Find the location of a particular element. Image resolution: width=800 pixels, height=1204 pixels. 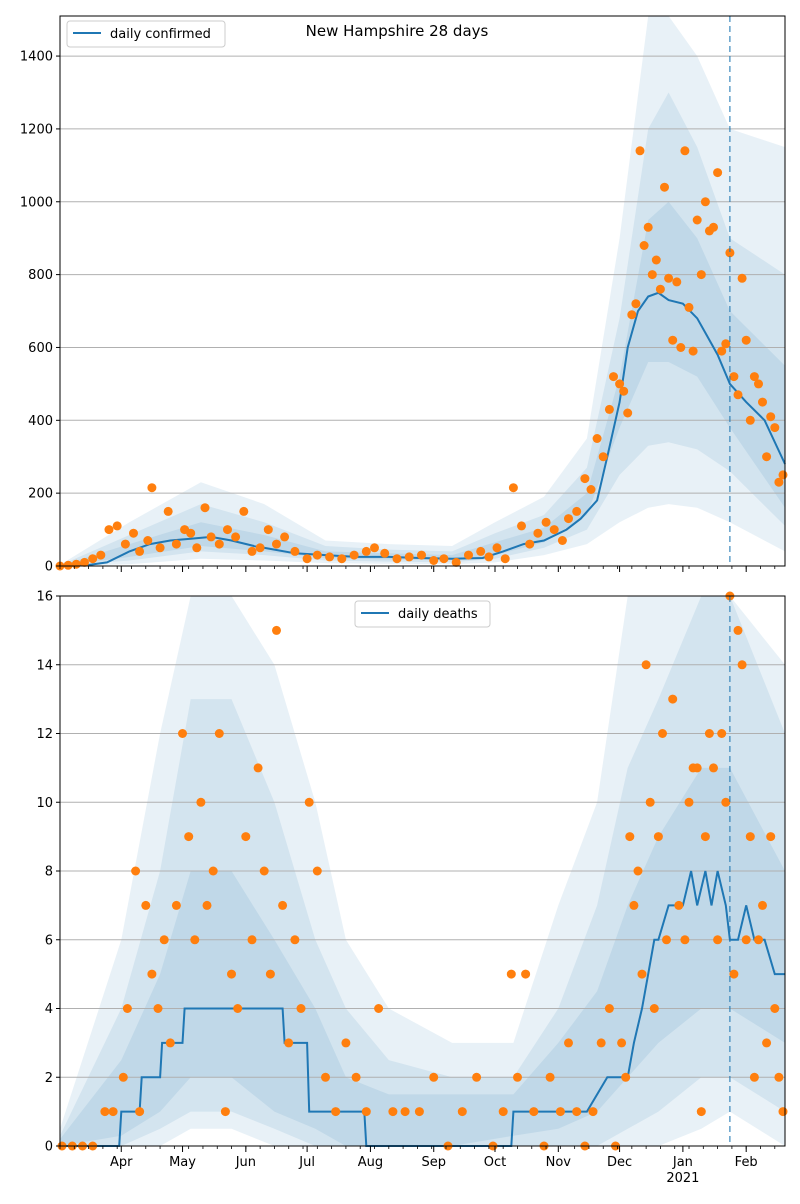

deaths-x-tick-label-Sep: Sep is located at coordinates (433, 1162).